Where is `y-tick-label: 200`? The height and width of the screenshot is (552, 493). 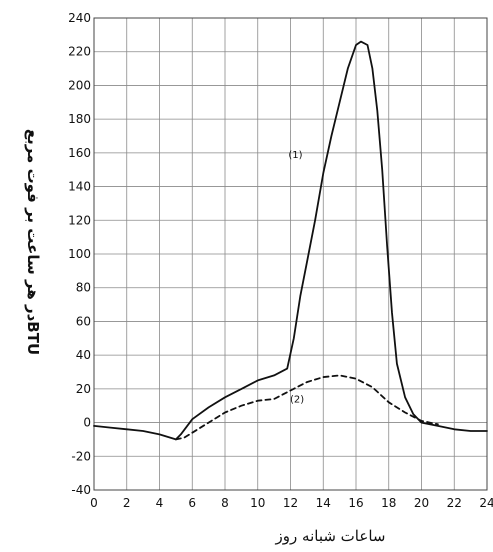
y-tick-label: 200 is located at coordinates (79, 85).